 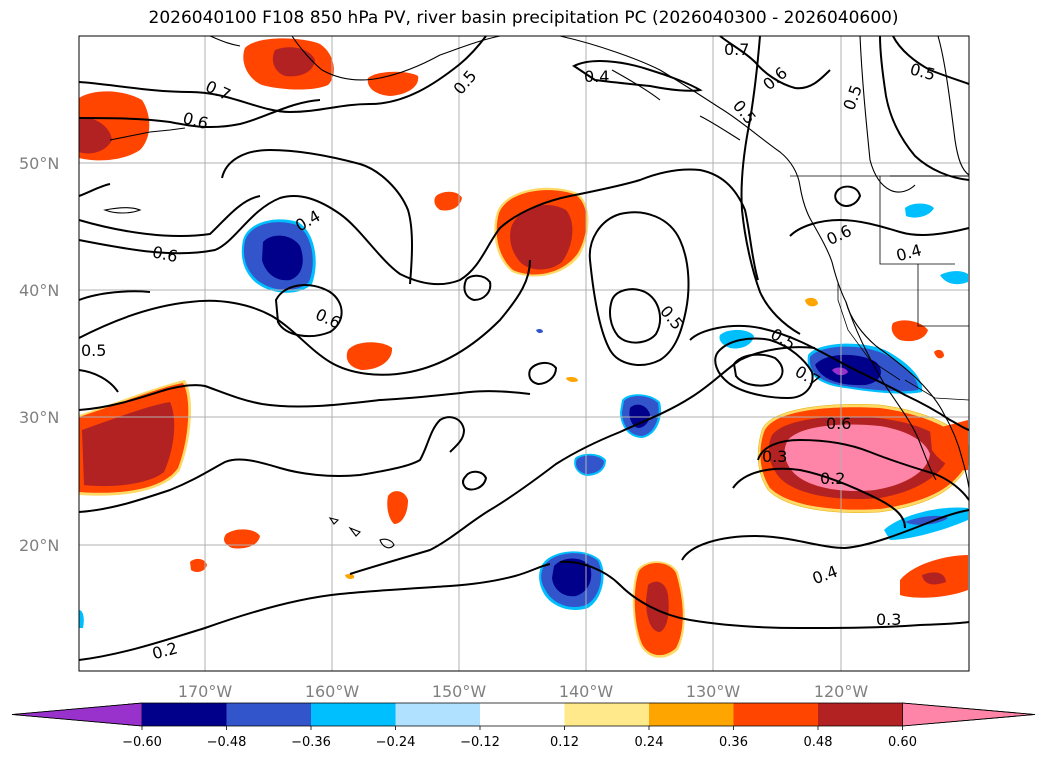 What do you see at coordinates (39, 354) in the screenshot?
I see `latitude-labels: 50°N 40°N 30°N 20°N` at bounding box center [39, 354].